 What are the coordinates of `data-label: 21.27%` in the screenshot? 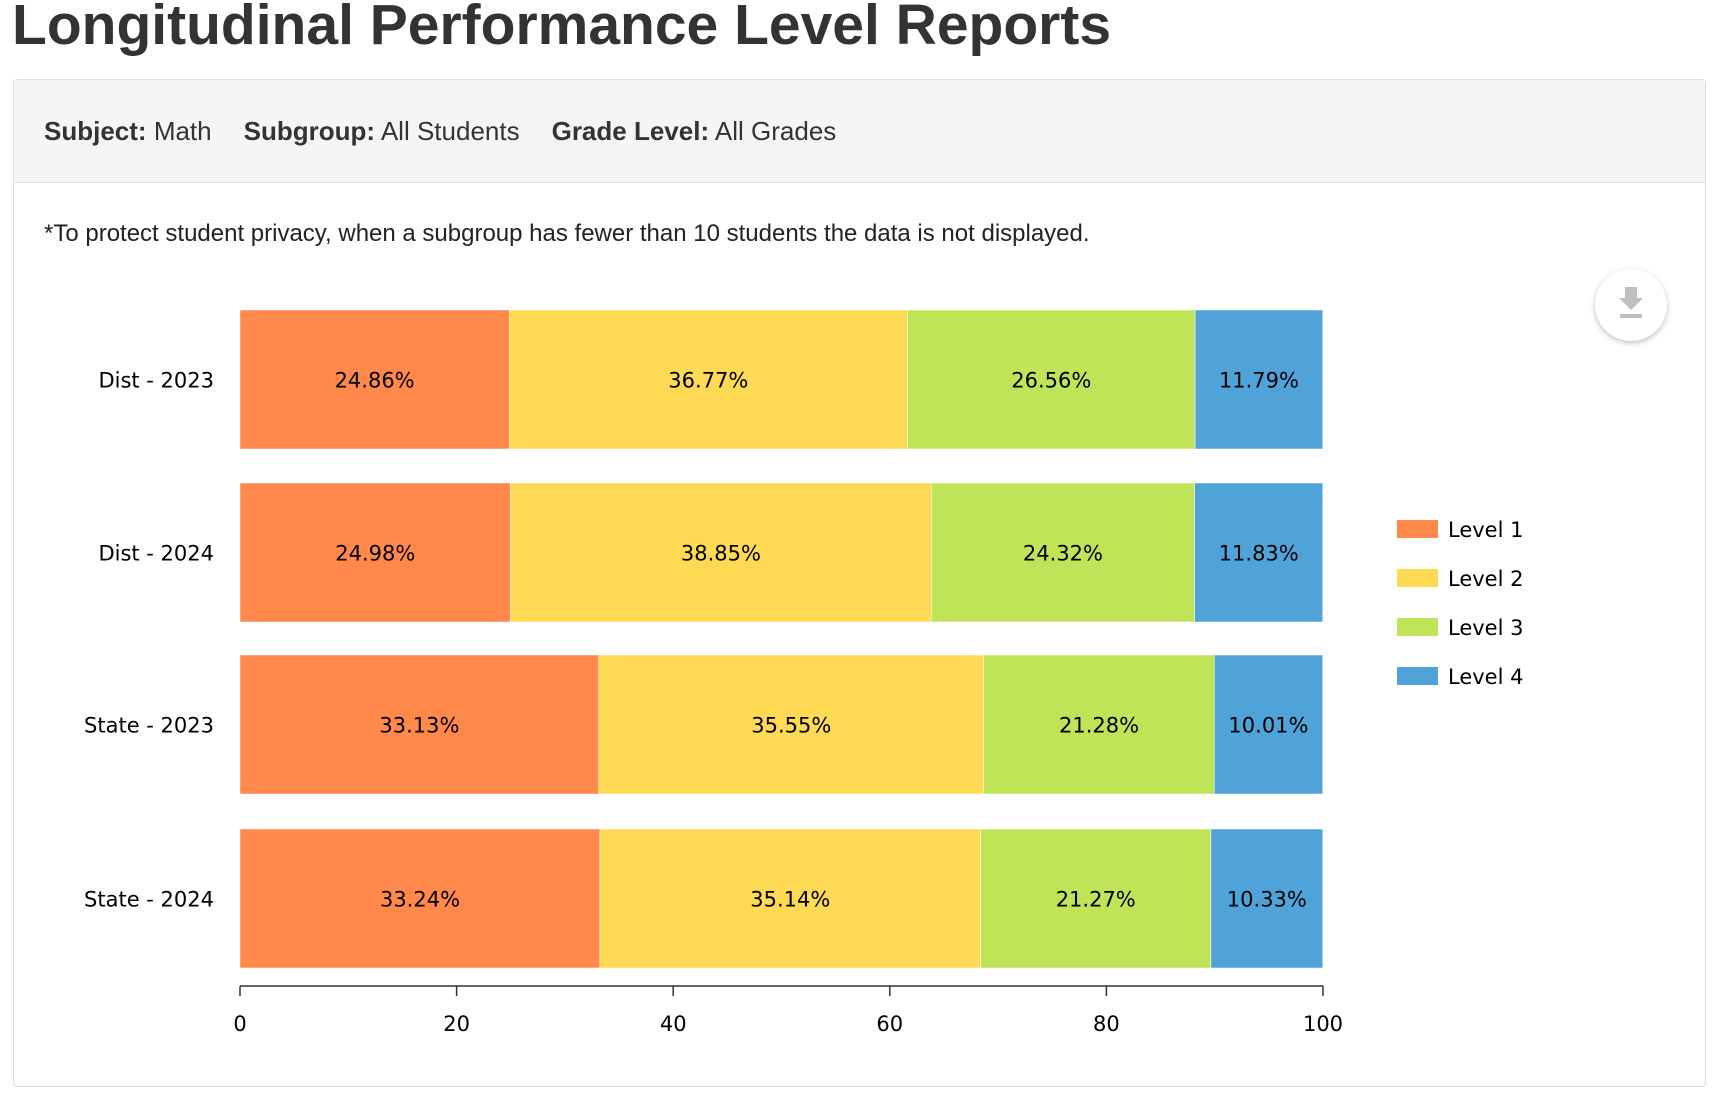 It's located at (1096, 900).